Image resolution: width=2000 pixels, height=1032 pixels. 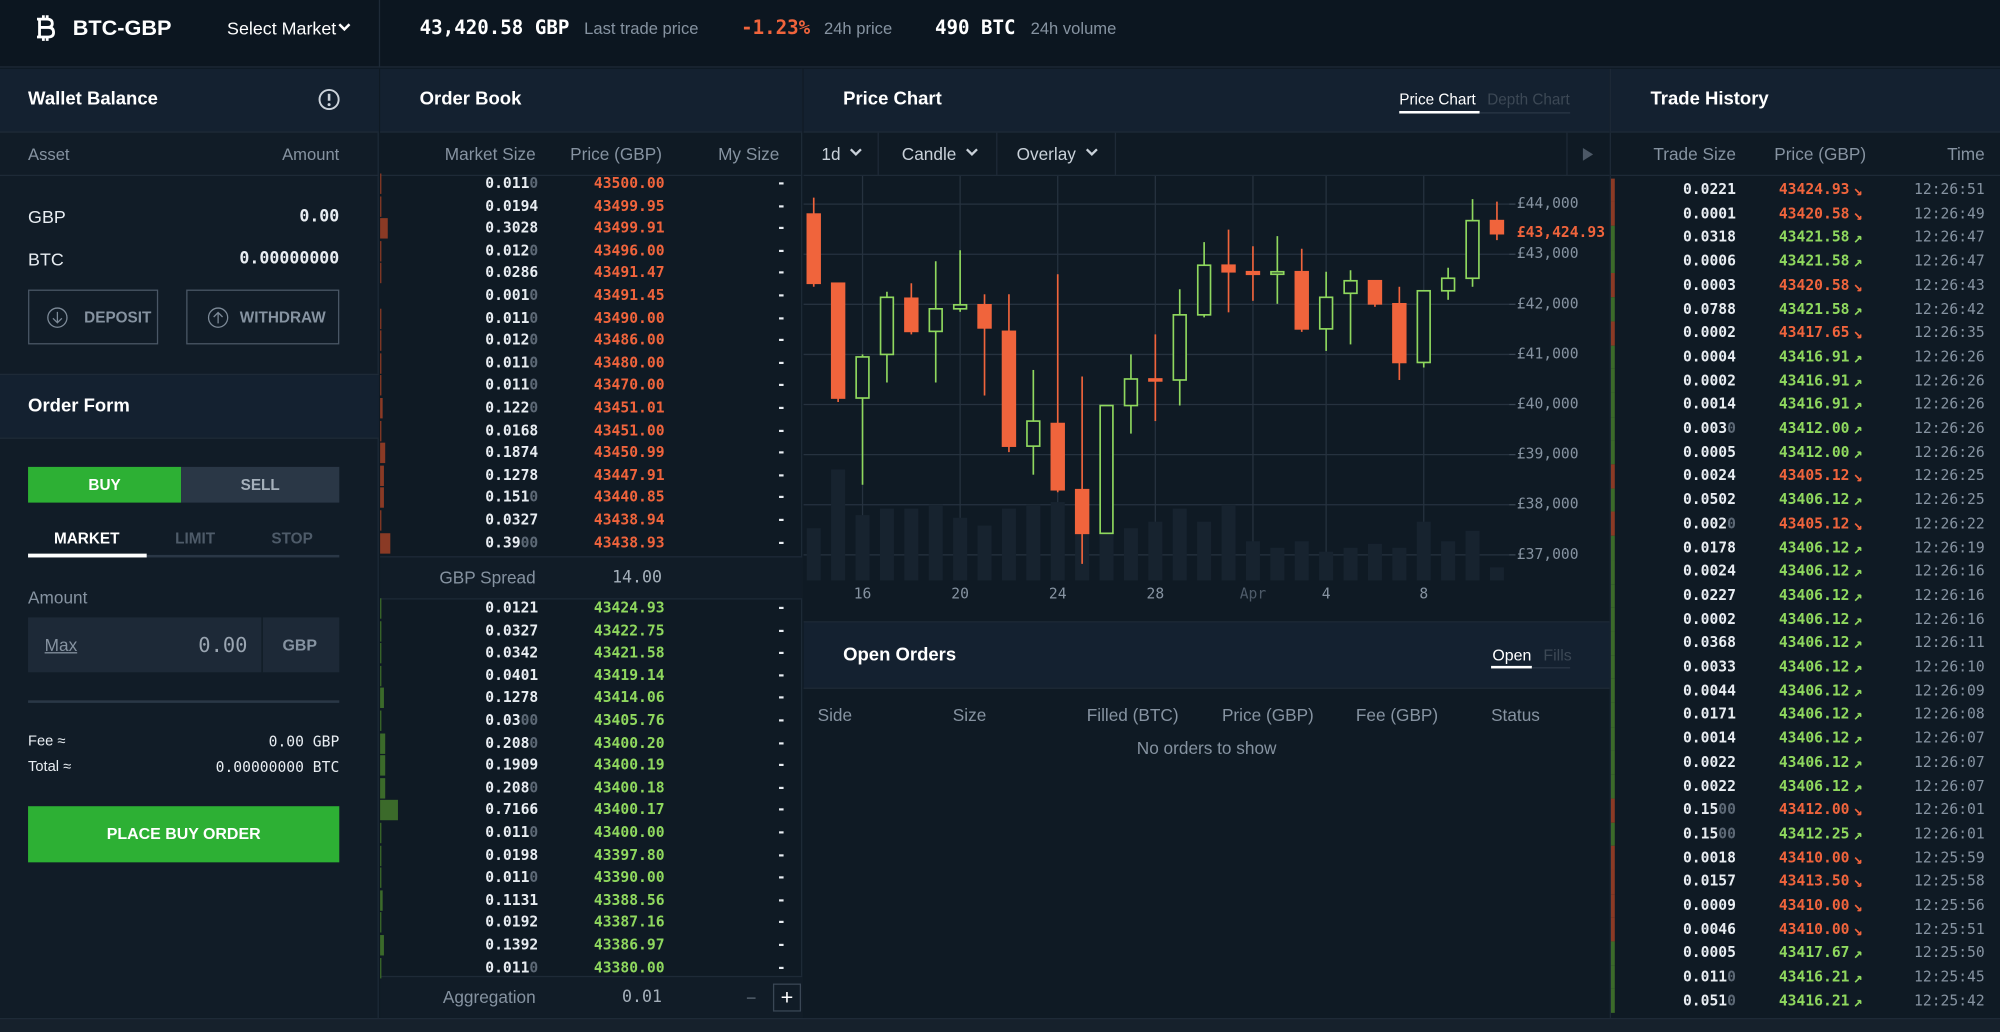 I want to click on column-header: Price (GBP), so click(x=1267, y=715).